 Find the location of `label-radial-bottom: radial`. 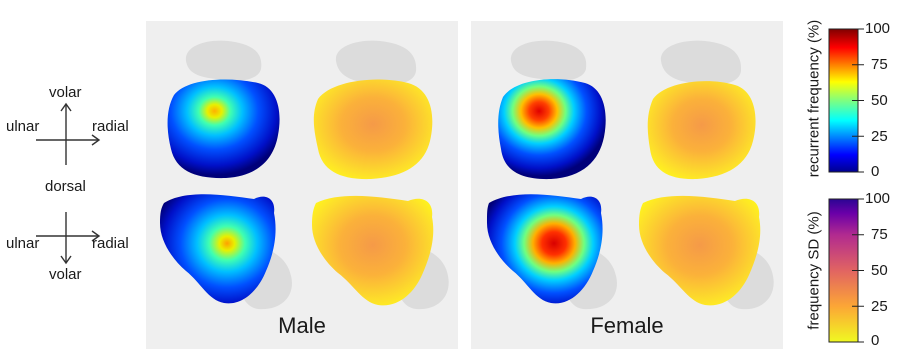

label-radial-bottom: radial is located at coordinates (110, 243).